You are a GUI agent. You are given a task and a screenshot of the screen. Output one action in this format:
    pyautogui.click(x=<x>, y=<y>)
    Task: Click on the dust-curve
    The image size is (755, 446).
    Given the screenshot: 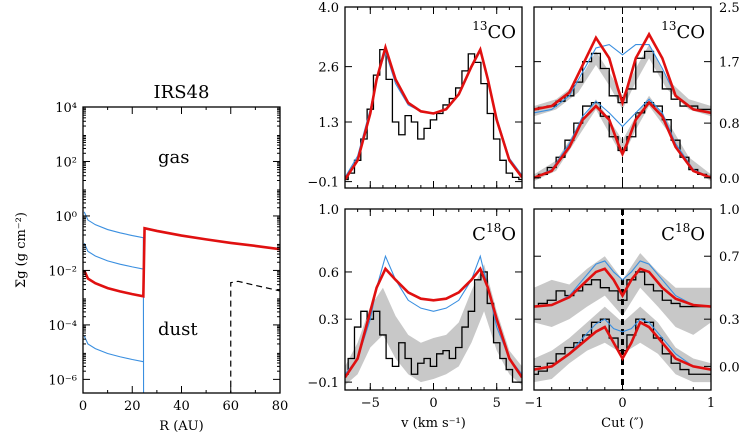 What is the action you would take?
    pyautogui.click(x=255, y=336)
    